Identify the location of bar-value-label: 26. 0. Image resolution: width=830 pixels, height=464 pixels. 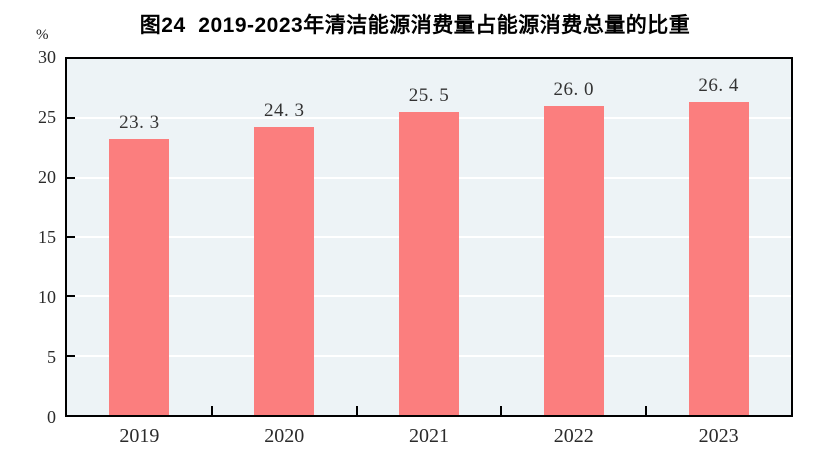
(574, 90).